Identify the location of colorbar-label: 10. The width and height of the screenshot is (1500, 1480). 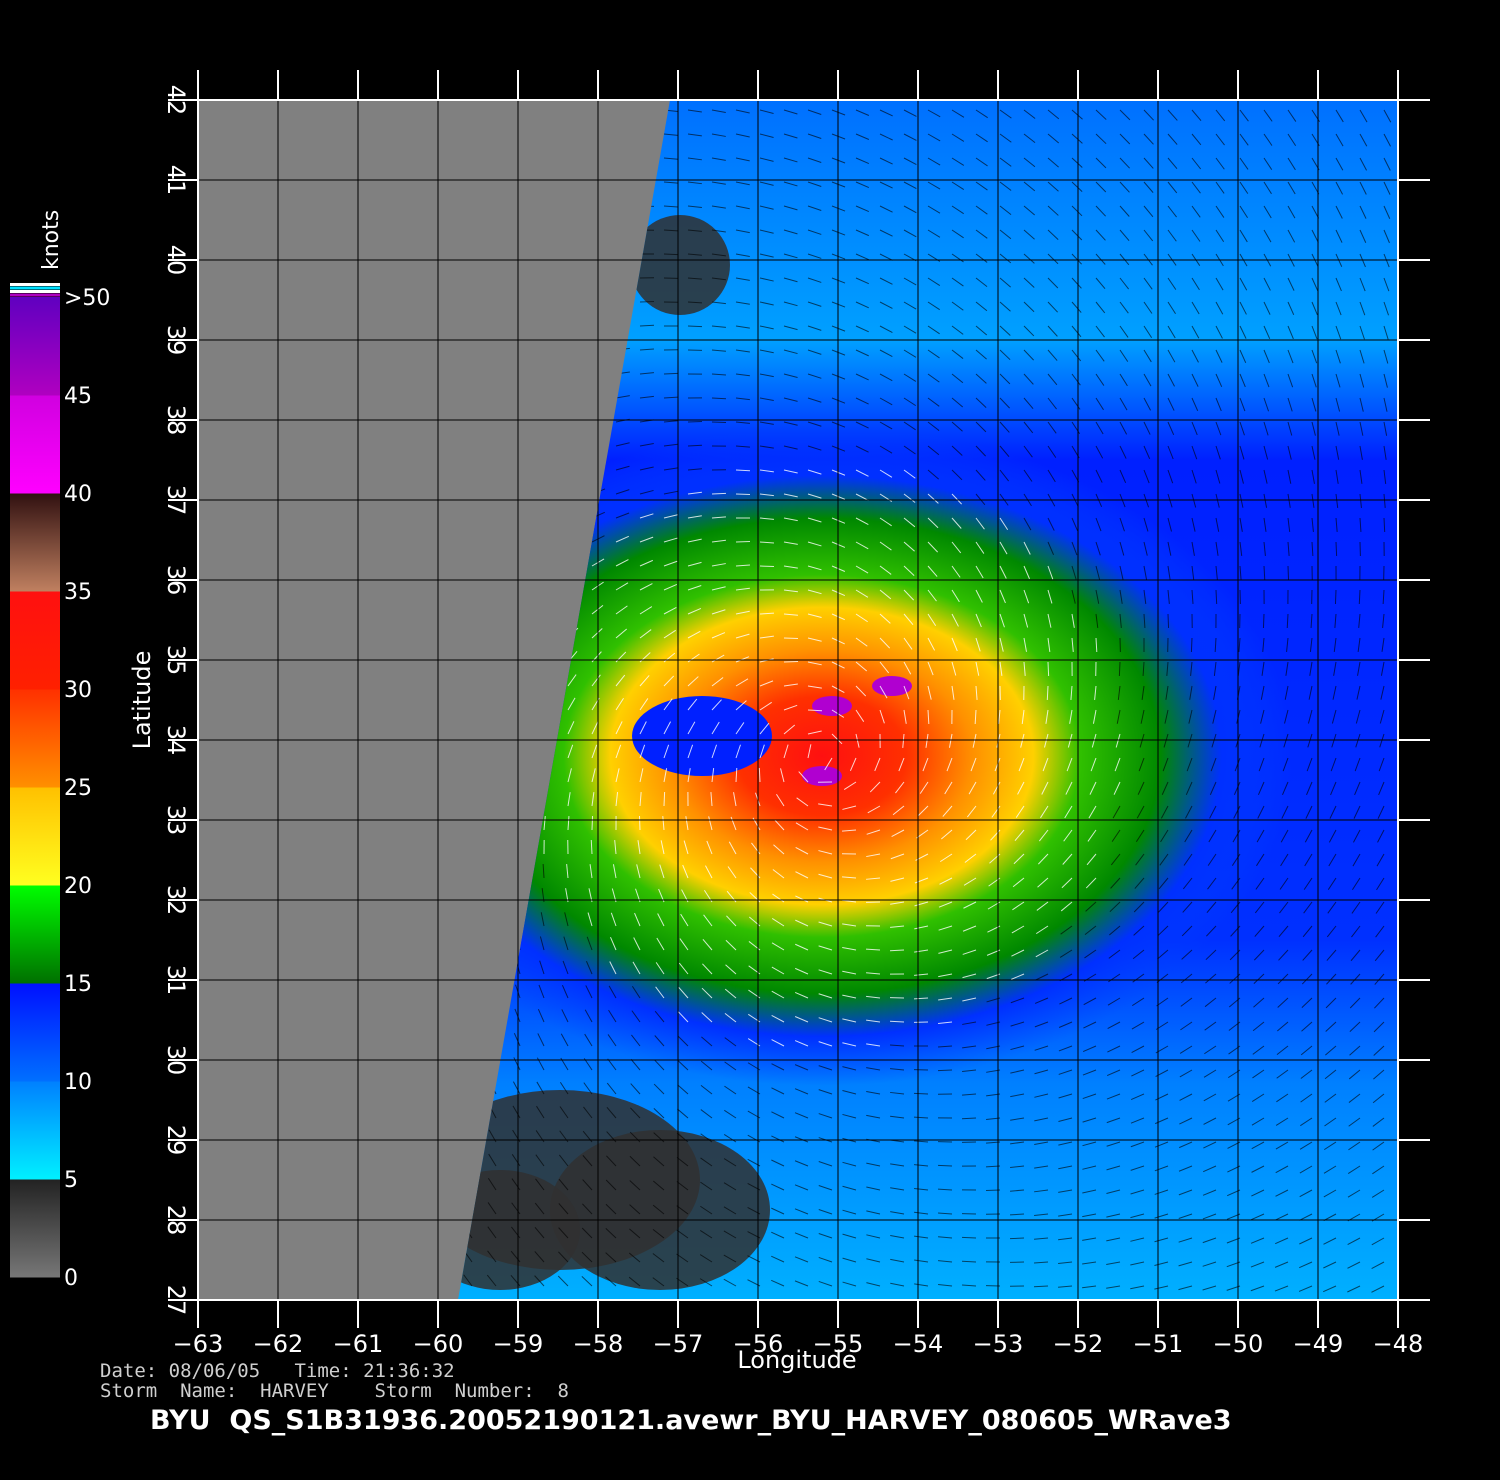
(78, 1082).